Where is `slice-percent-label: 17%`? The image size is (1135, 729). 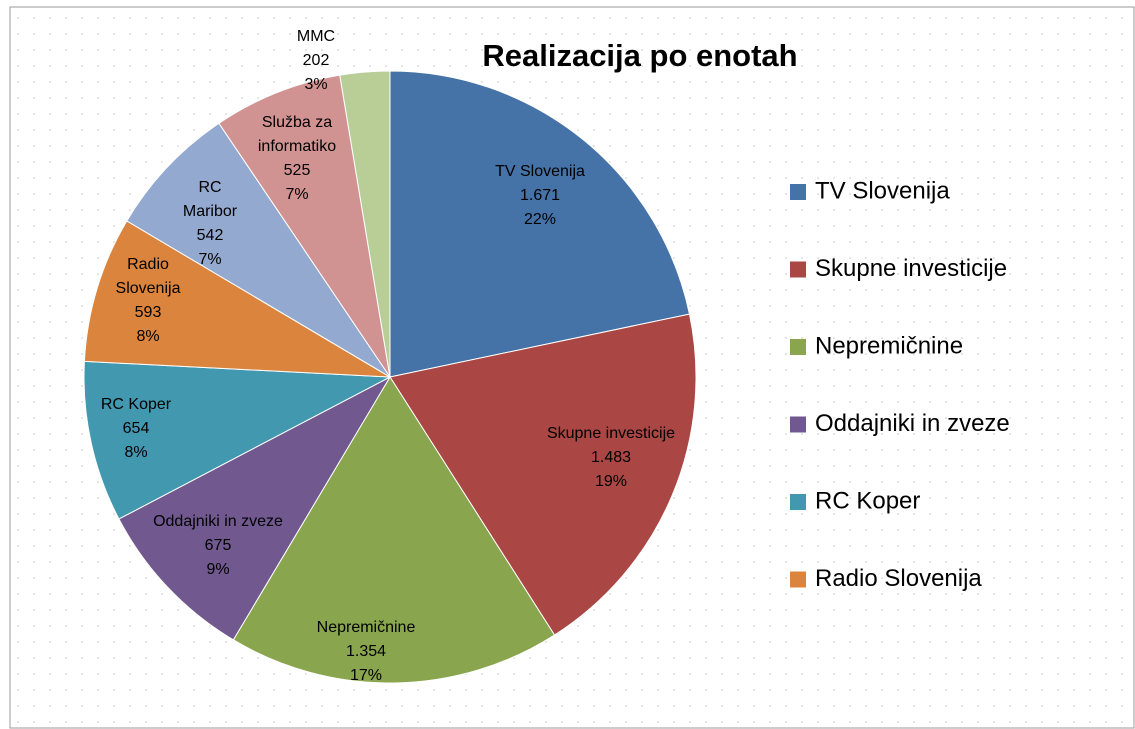 slice-percent-label: 17% is located at coordinates (366, 675).